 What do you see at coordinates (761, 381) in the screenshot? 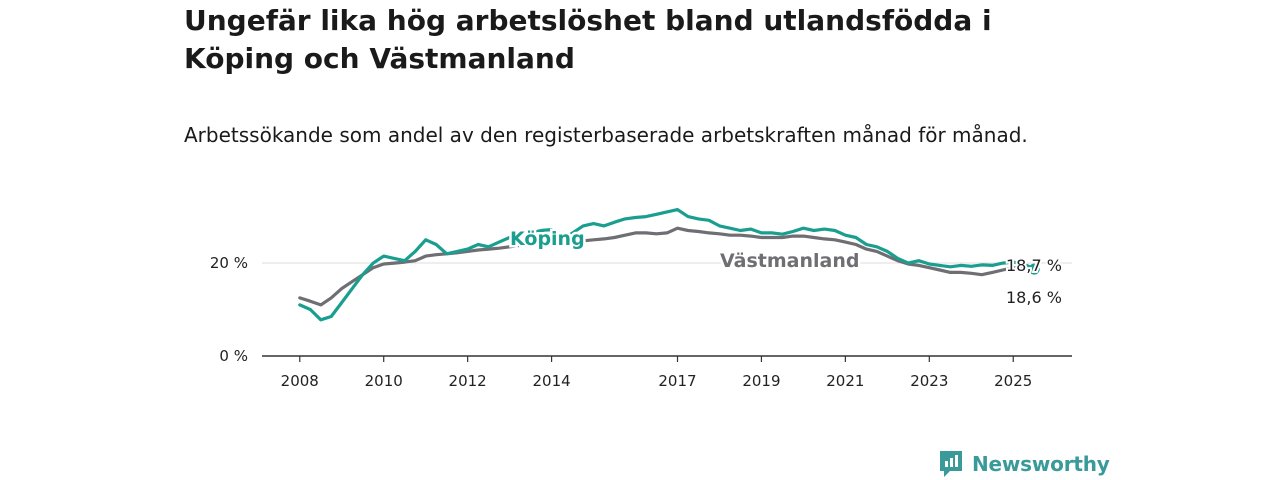
I see `x-tick-label: 2019` at bounding box center [761, 381].